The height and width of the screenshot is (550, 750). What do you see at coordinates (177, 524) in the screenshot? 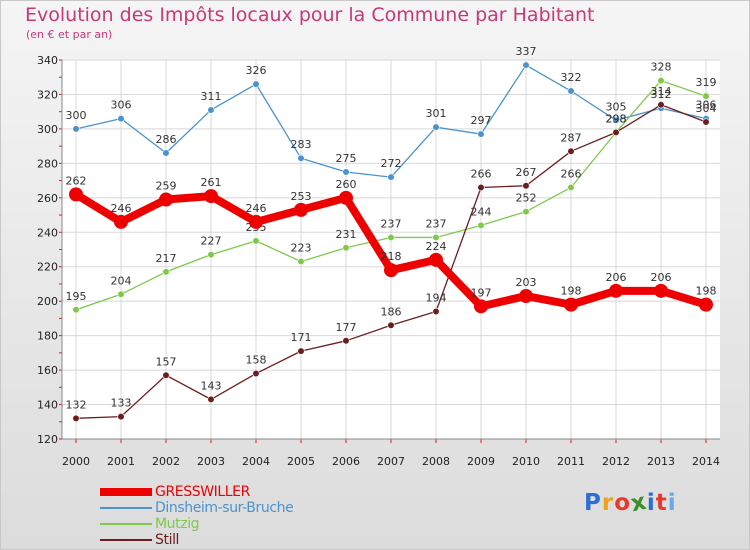
I see `legend-label: Mutzig` at bounding box center [177, 524].